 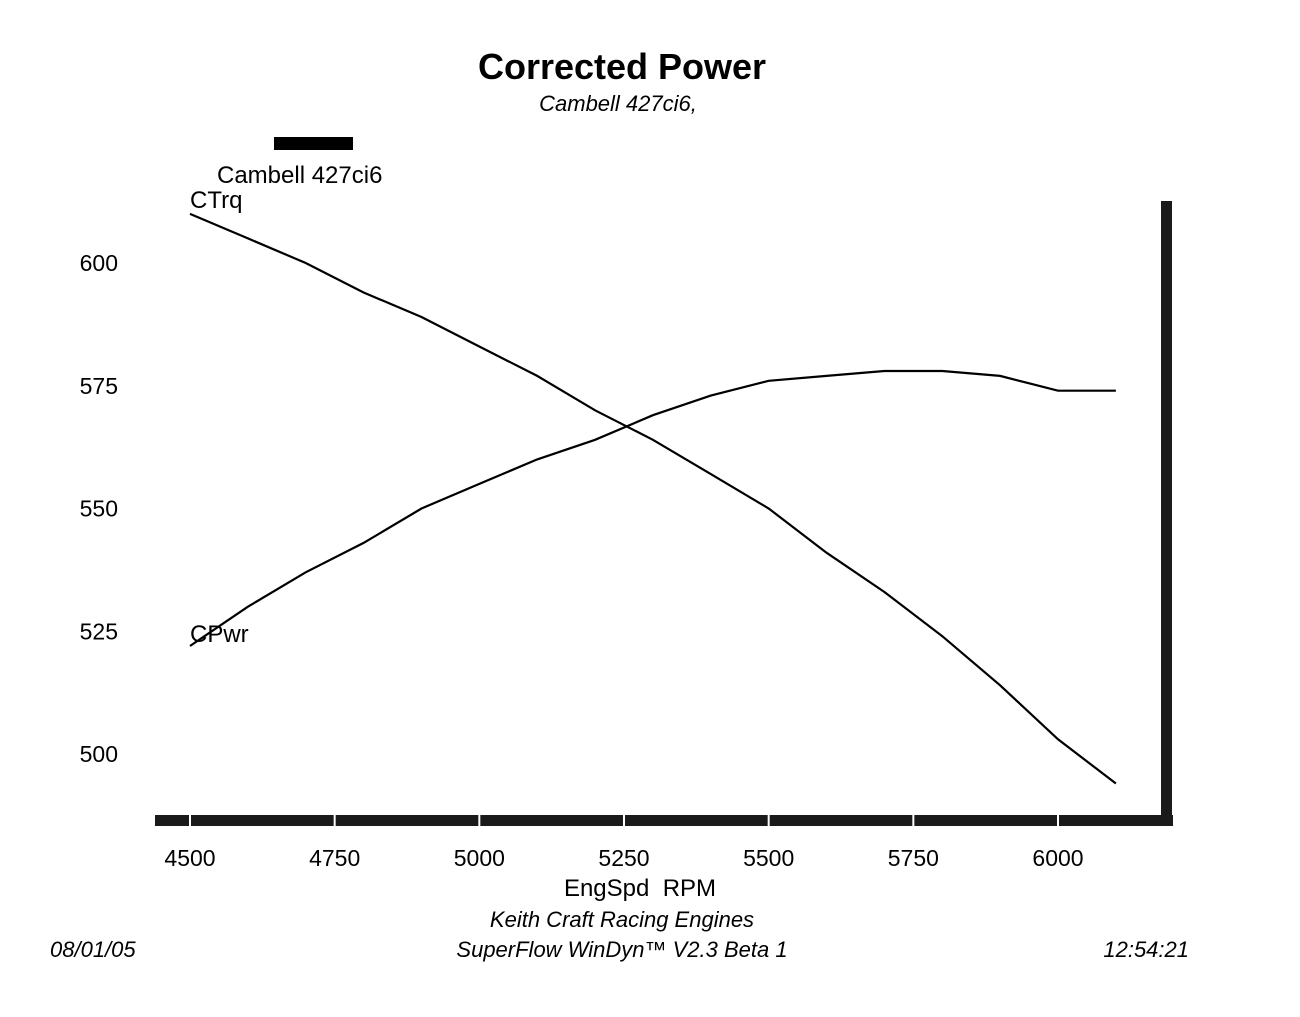 I want to click on y-axis-ticks: 500 525 550 575 600, so click(x=99, y=508).